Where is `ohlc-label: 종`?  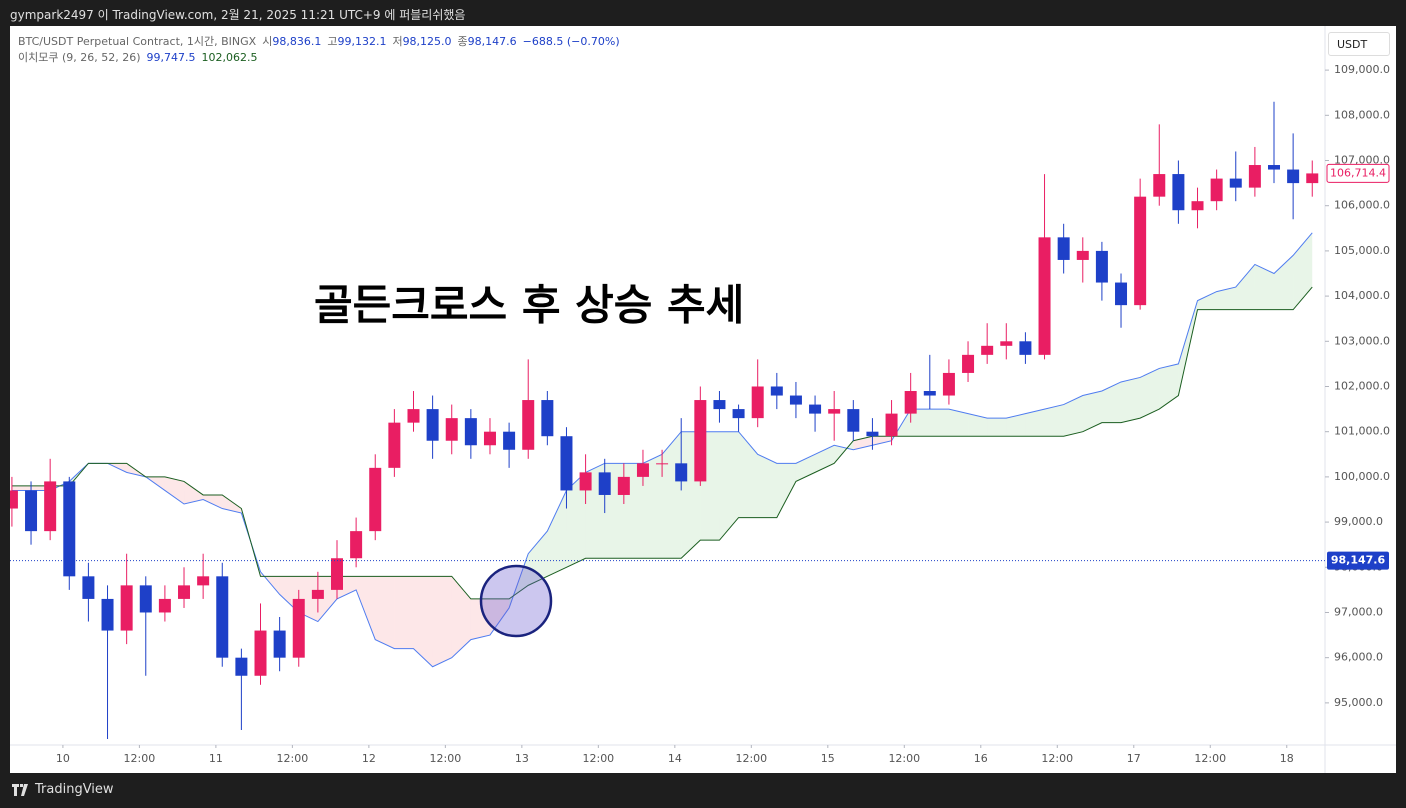
ohlc-label: 종 is located at coordinates (462, 41).